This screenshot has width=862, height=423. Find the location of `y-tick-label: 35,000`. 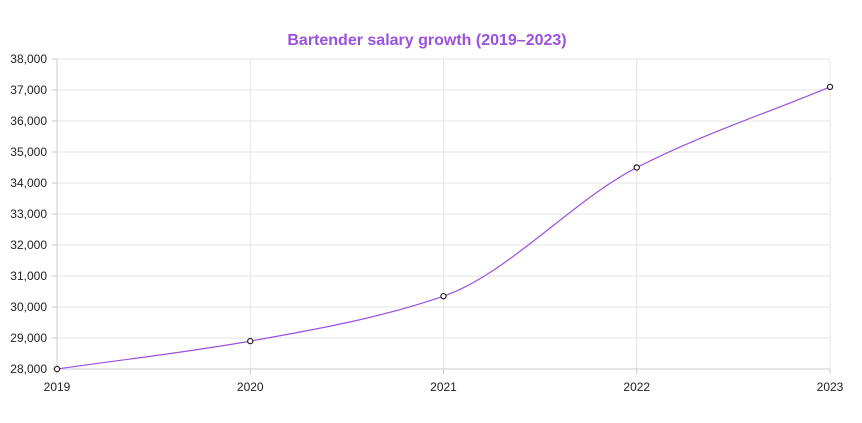

y-tick-label: 35,000 is located at coordinates (28, 152).